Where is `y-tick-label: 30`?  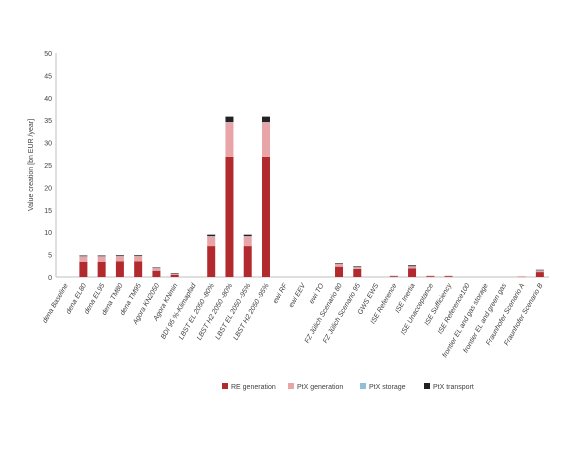
y-tick-label: 30 is located at coordinates (48, 144).